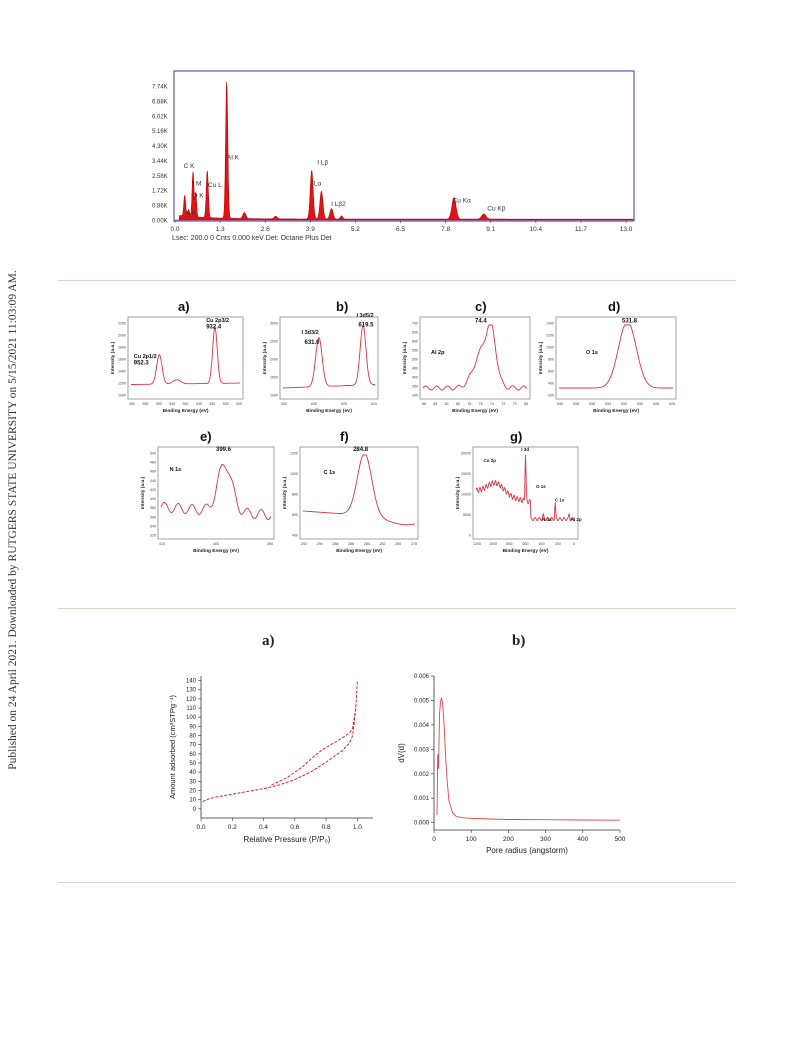  What do you see at coordinates (582, 839) in the screenshot?
I see `pore-x-tick: 400` at bounding box center [582, 839].